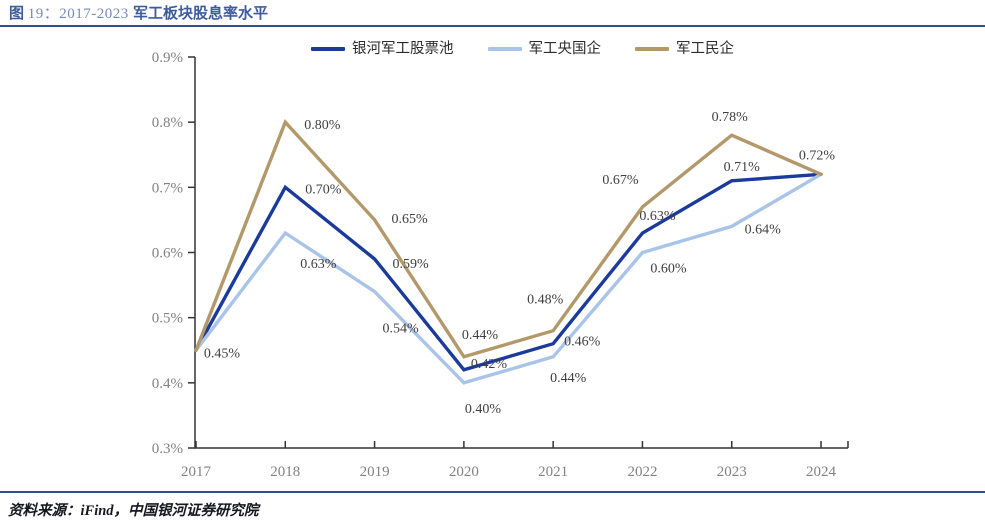  What do you see at coordinates (201, 14) in the screenshot?
I see `title-part: 军工板块股息率水平` at bounding box center [201, 14].